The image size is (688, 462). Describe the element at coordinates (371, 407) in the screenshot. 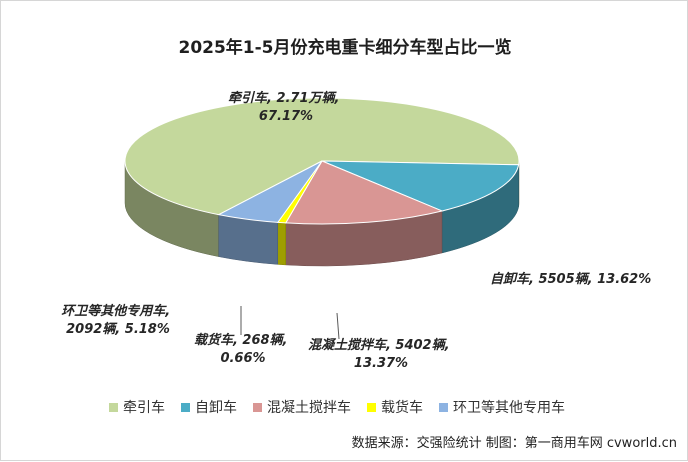

I see `legend-swatch-cargo` at that location.